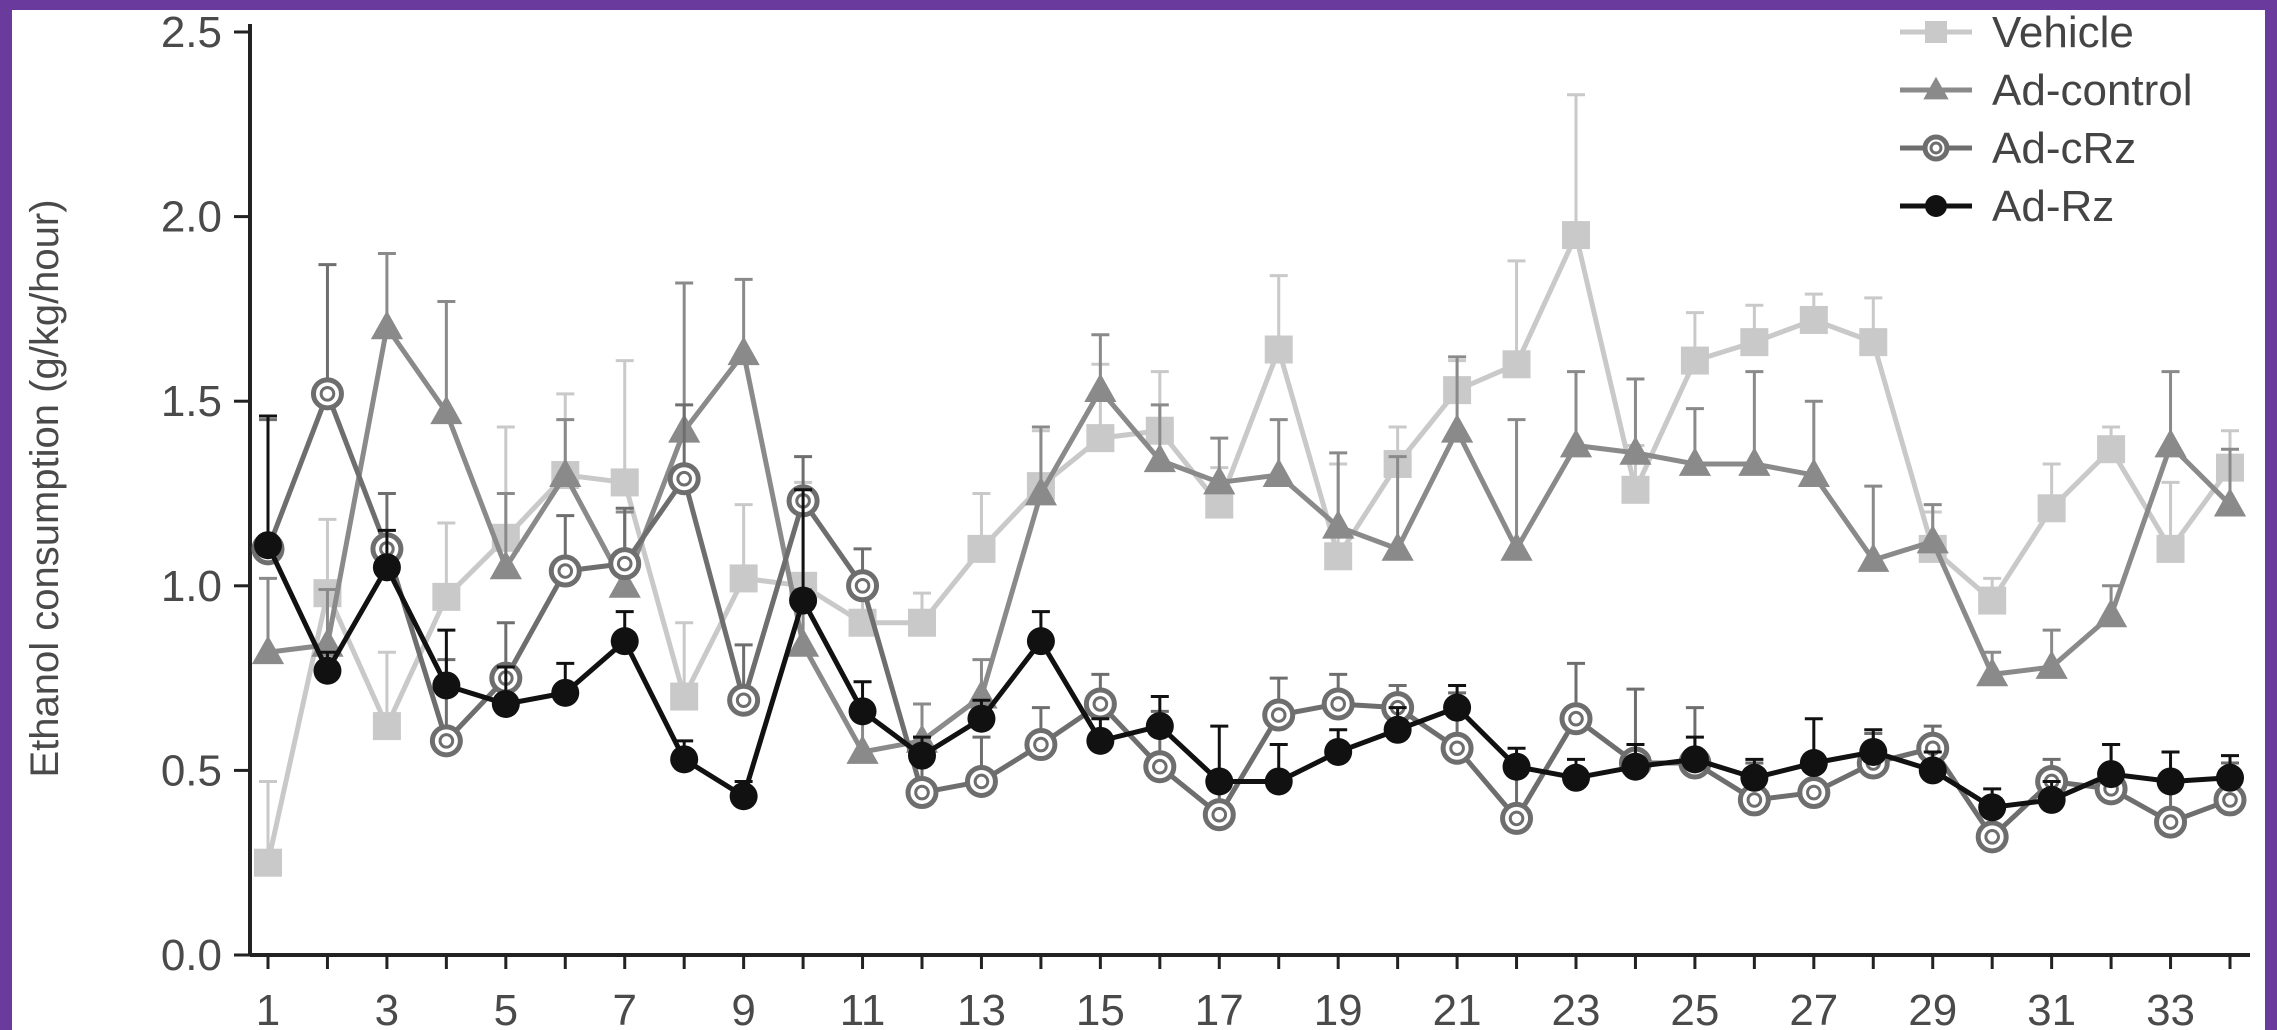 The width and height of the screenshot is (2277, 1030). Describe the element at coordinates (981, 1008) in the screenshot. I see `x-tick-label: 13` at that location.